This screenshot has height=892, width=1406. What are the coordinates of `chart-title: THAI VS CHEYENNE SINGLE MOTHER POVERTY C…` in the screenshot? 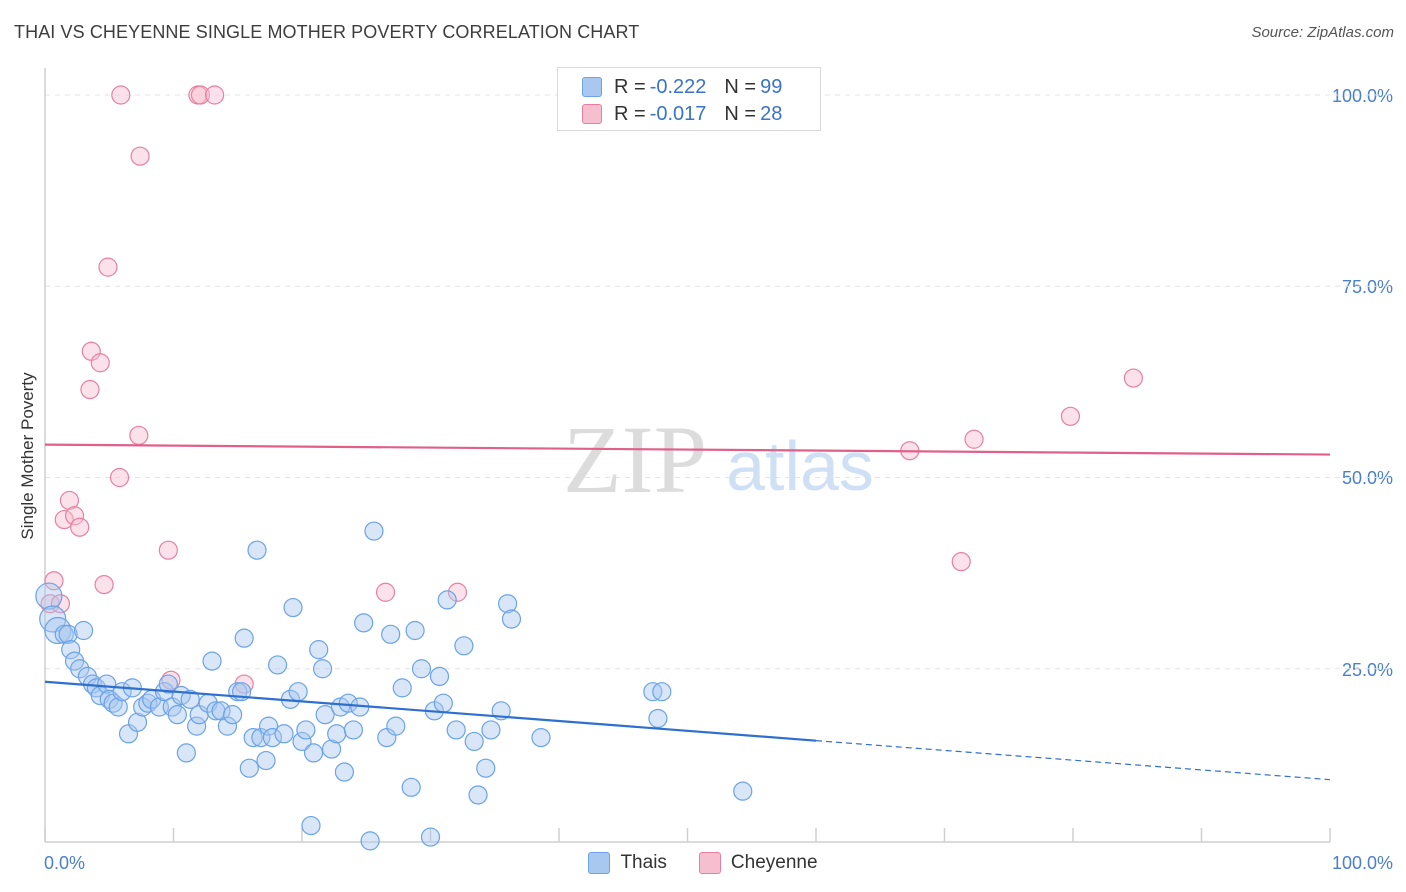 It's located at (327, 32).